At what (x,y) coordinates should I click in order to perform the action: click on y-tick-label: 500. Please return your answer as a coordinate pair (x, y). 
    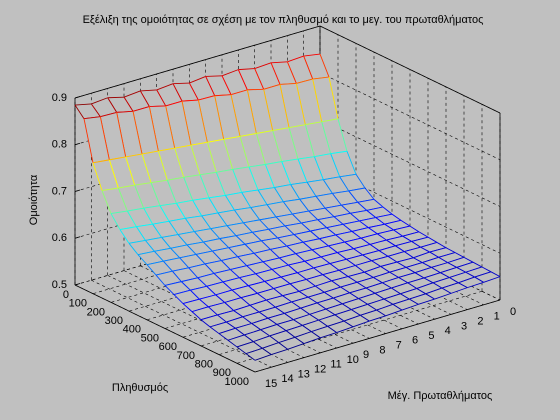
    Looking at the image, I should click on (150, 338).